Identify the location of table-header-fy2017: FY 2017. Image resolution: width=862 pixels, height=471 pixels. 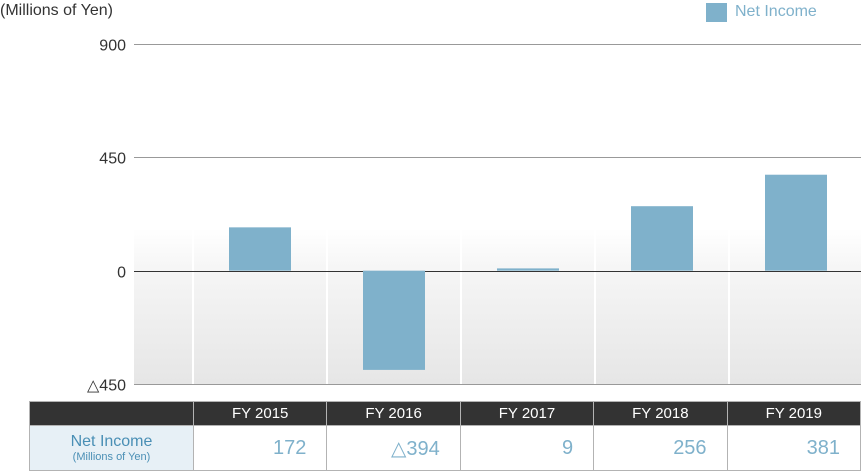
(527, 413).